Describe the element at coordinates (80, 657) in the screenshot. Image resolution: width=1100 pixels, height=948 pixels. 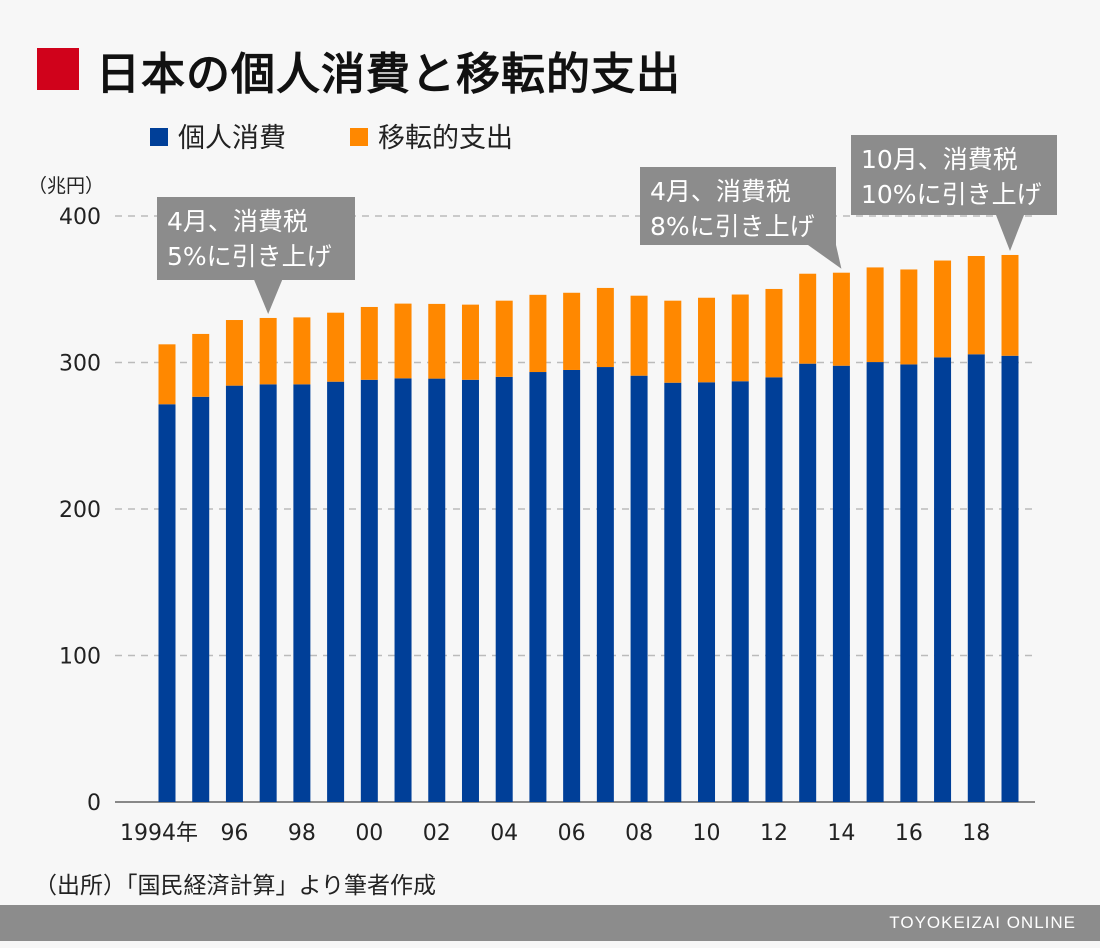
I see `y-tick-label: 100` at that location.